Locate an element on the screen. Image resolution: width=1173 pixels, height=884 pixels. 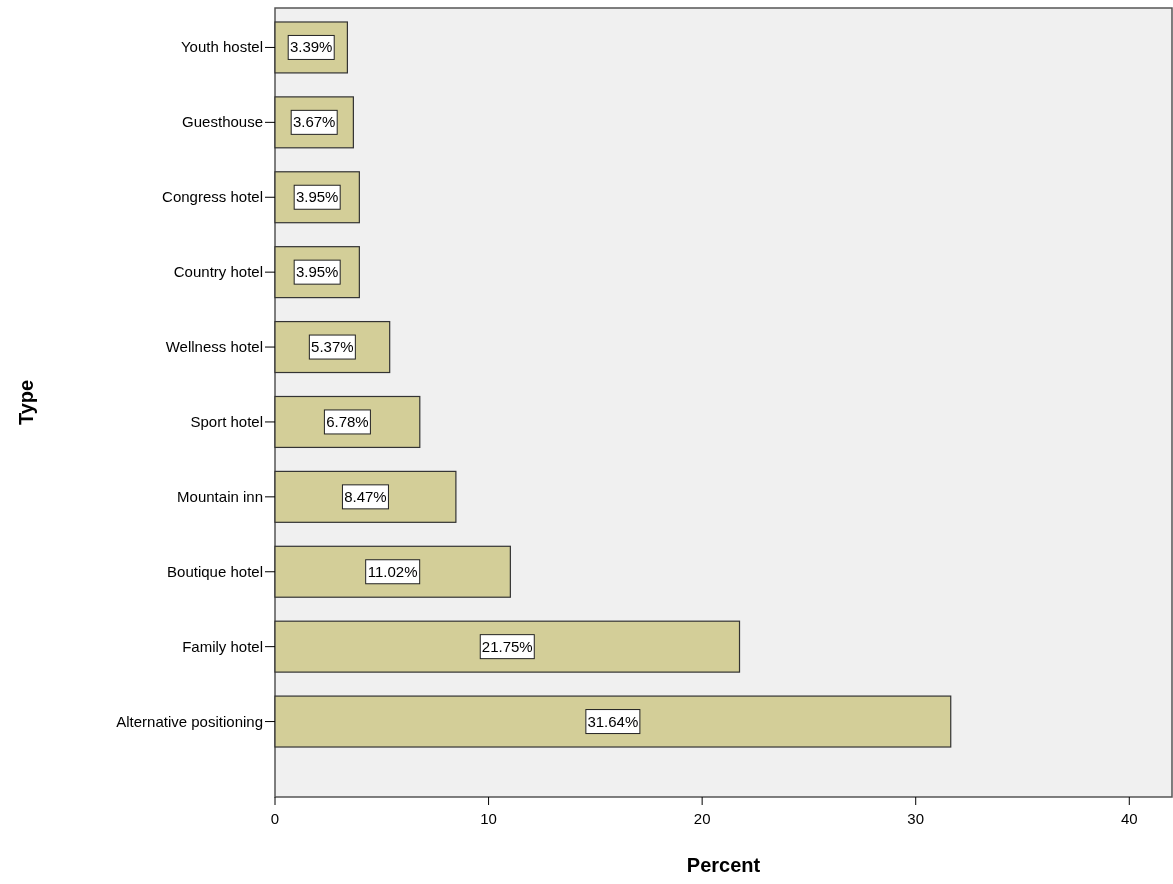
x-tick-label: 30 is located at coordinates (916, 818).